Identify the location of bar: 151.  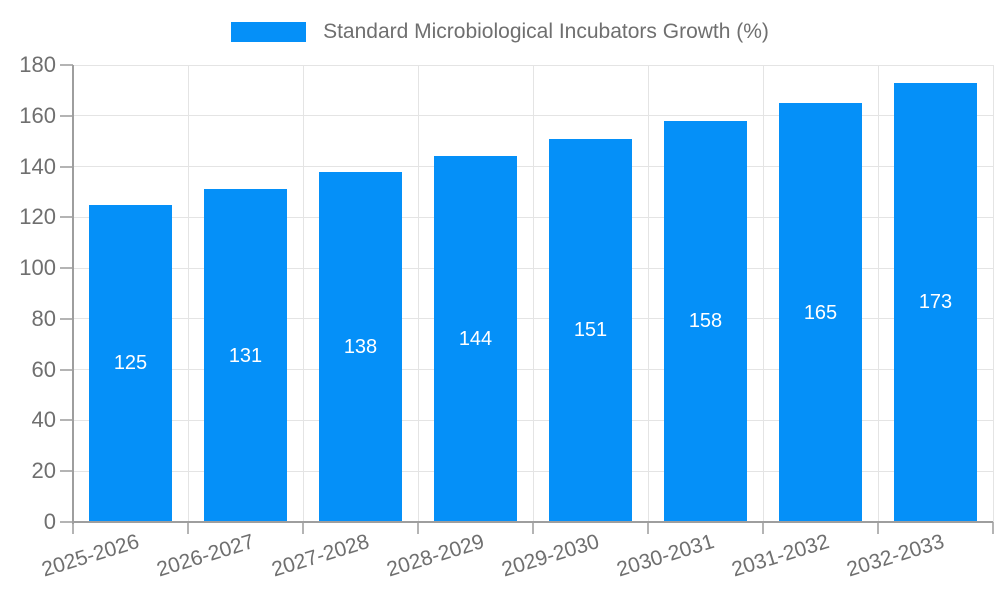
(590, 330).